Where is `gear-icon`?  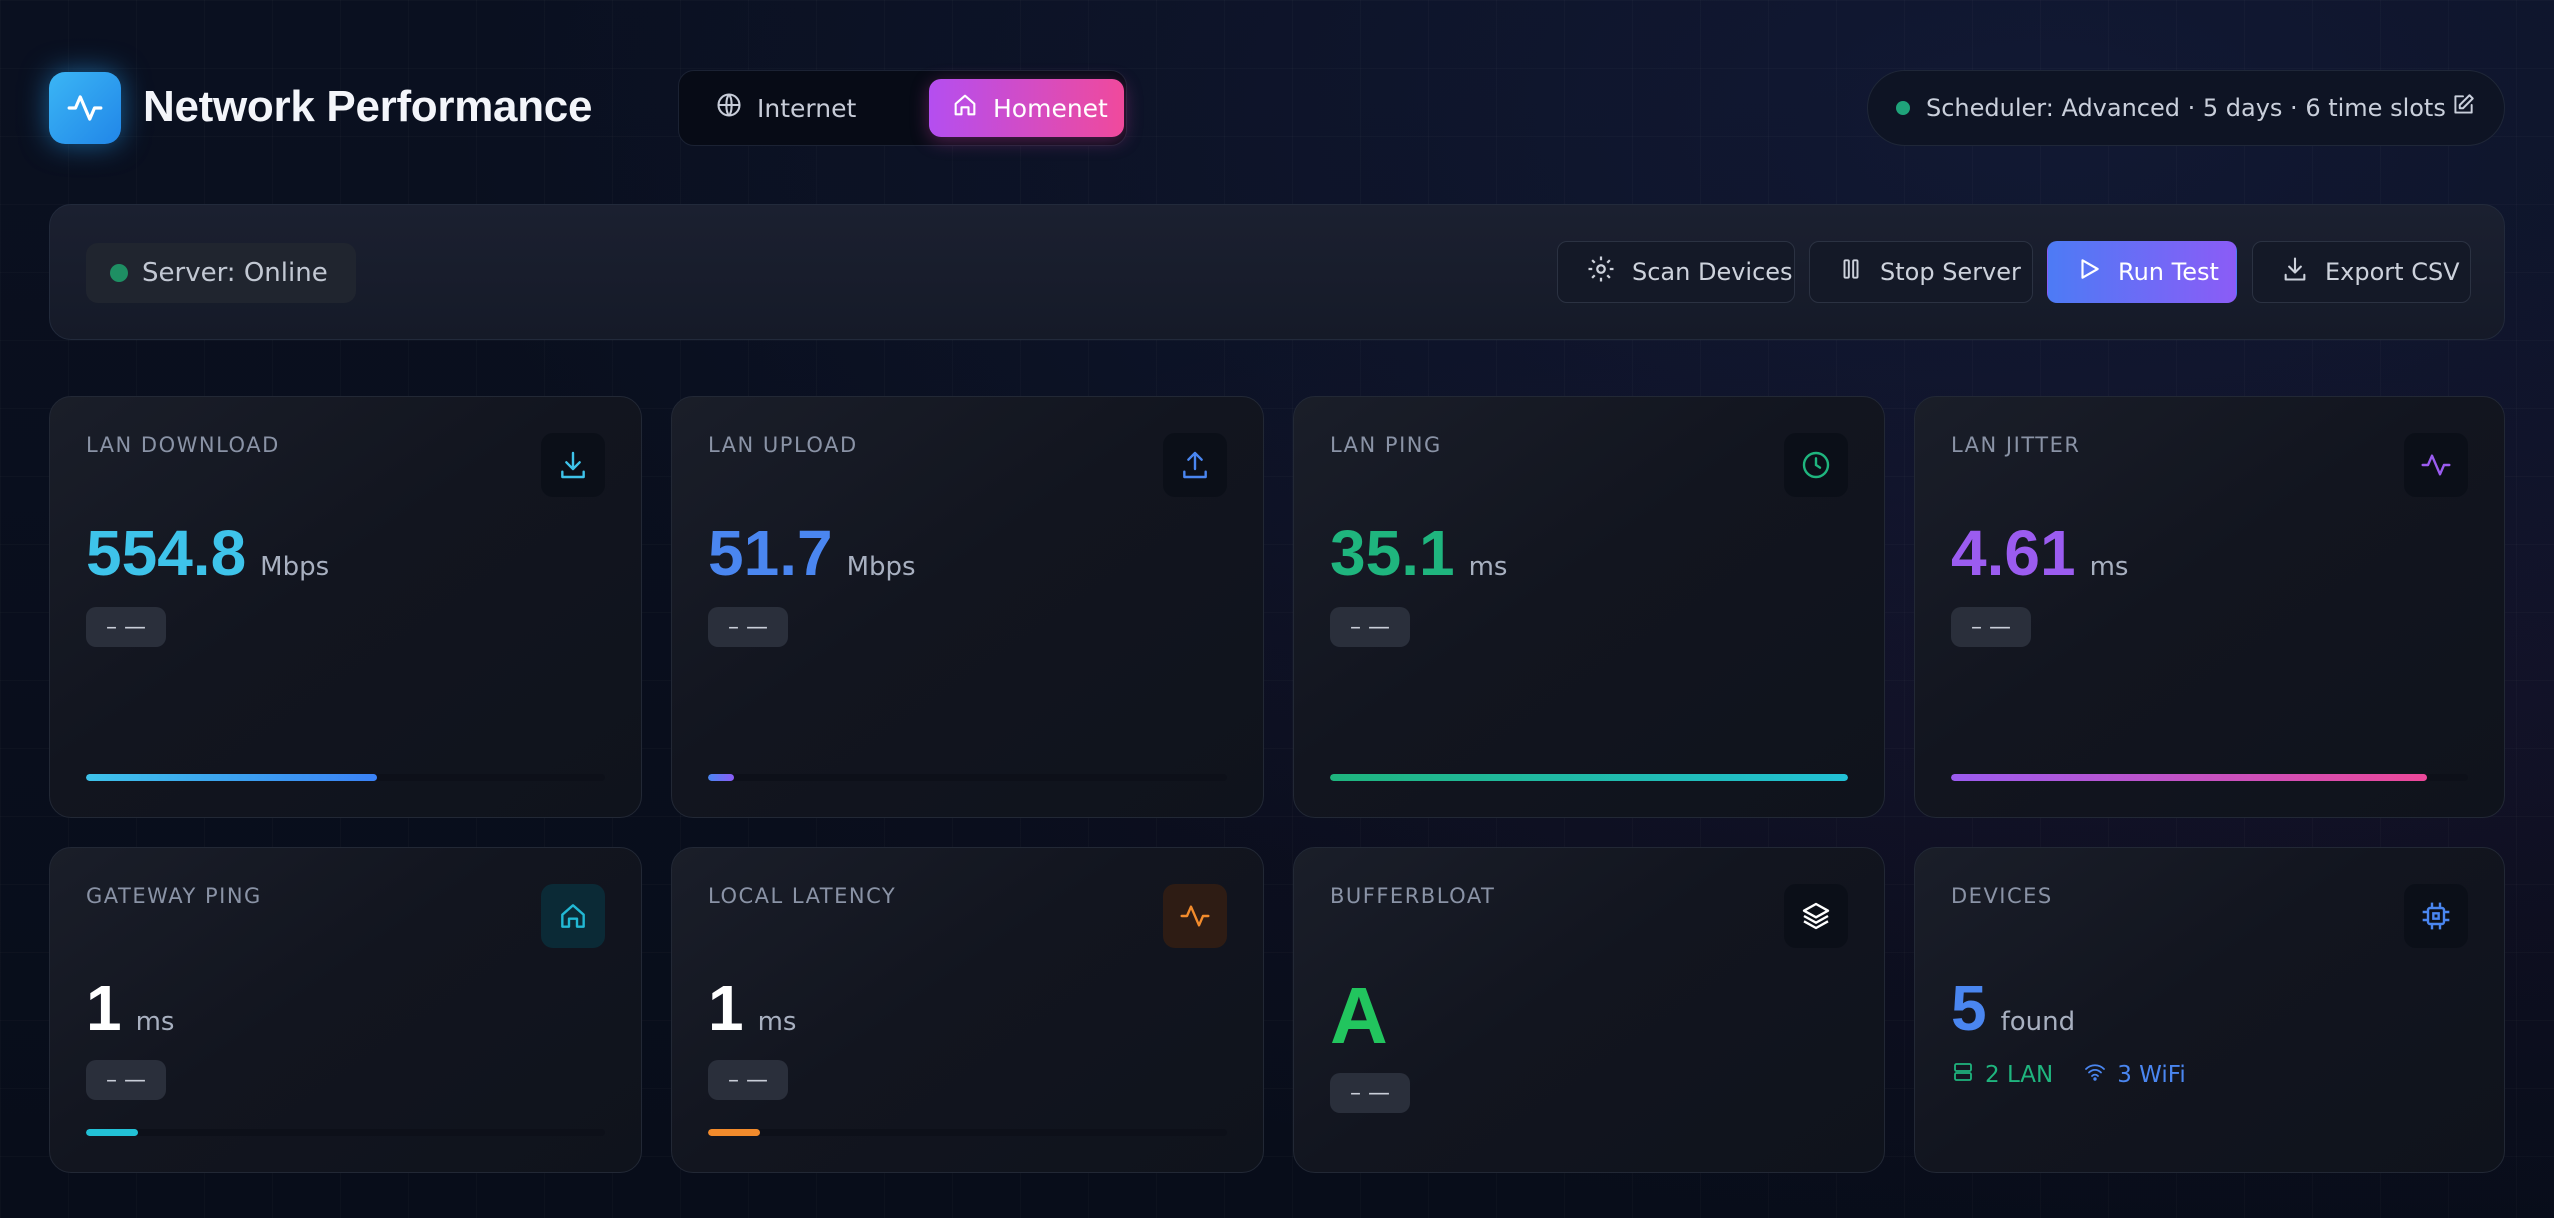 gear-icon is located at coordinates (1601, 272).